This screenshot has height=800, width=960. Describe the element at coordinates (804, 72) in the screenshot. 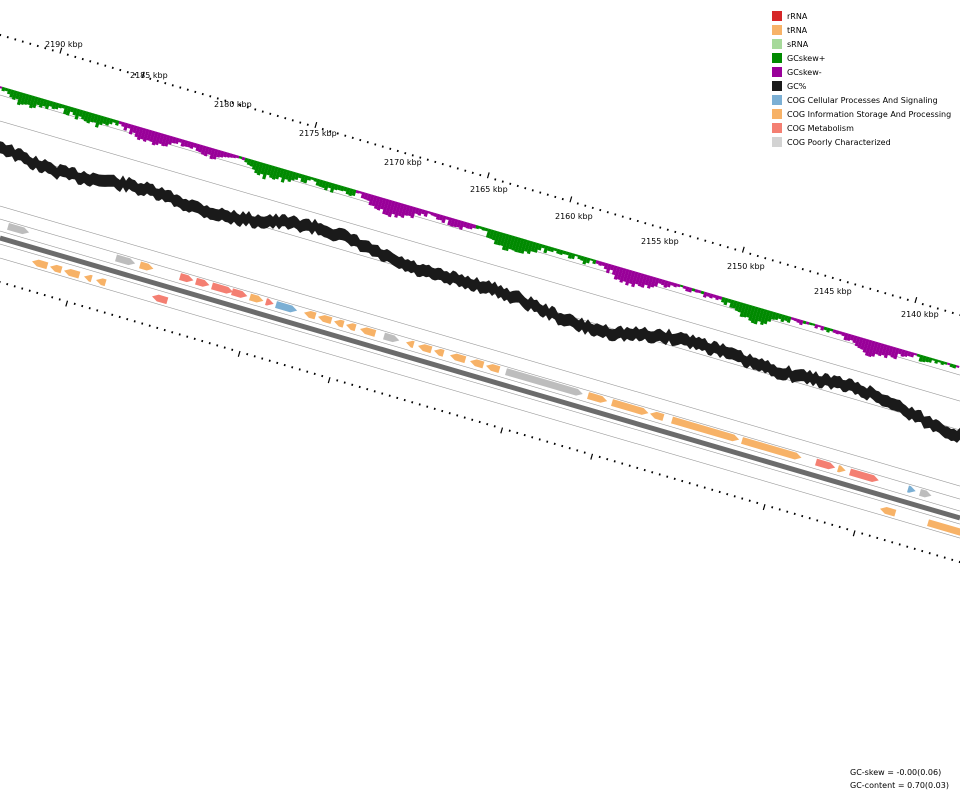

I see `legend-label: GCskew-` at that location.